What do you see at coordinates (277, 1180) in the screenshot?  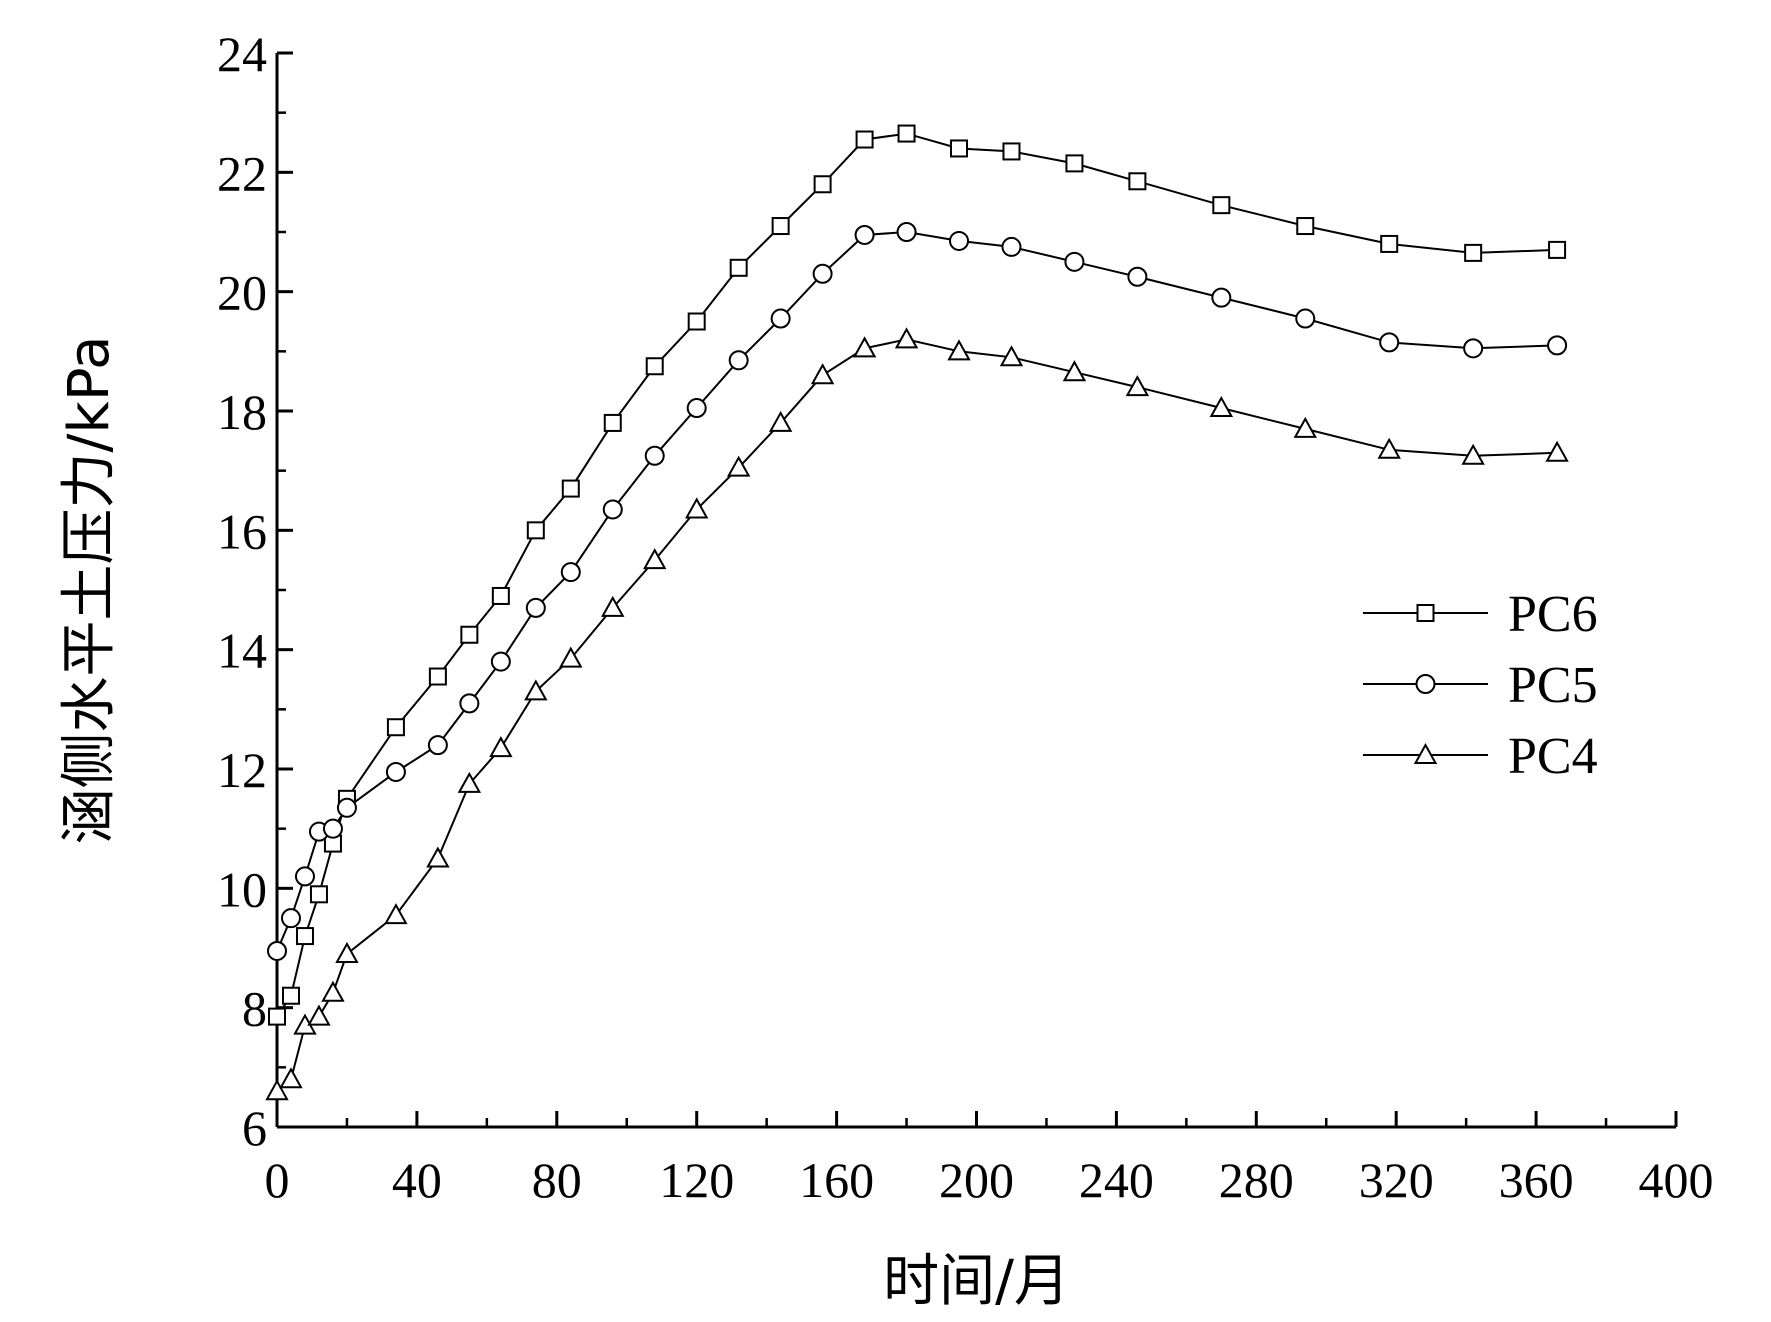 I see `x-tick-label: 0` at bounding box center [277, 1180].